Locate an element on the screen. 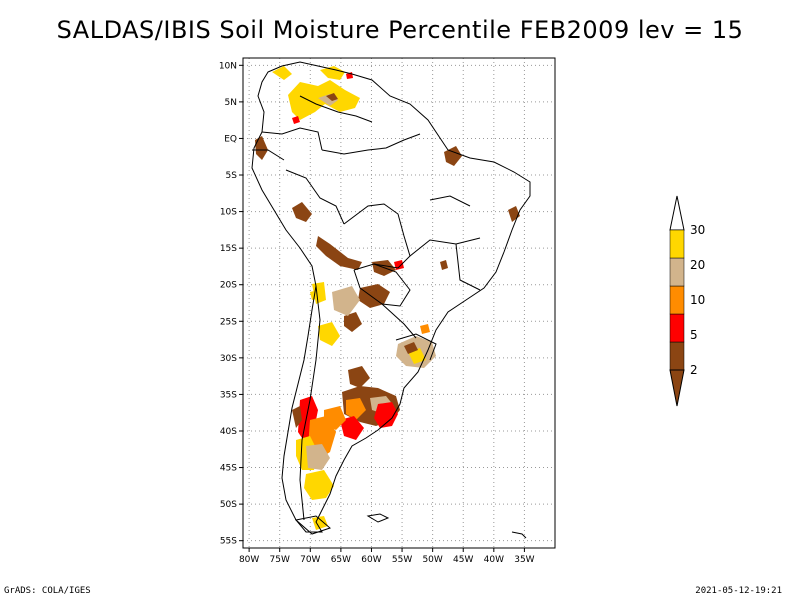 The width and height of the screenshot is (800, 600). lon-tick-label: 50W is located at coordinates (432, 560).